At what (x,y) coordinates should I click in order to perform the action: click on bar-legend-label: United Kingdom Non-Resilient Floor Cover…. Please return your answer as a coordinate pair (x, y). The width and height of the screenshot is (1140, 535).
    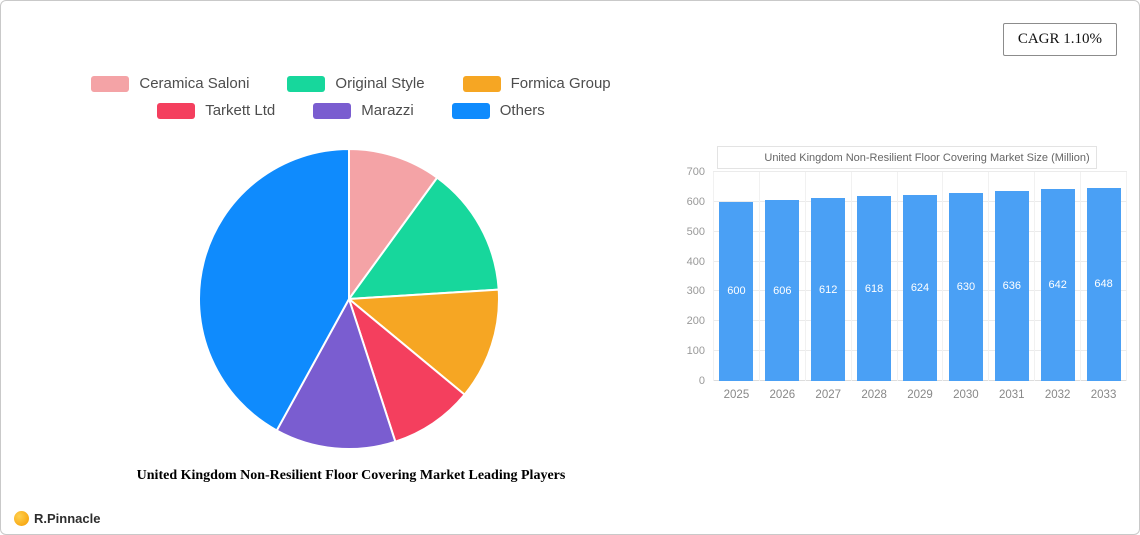
    Looking at the image, I should click on (927, 157).